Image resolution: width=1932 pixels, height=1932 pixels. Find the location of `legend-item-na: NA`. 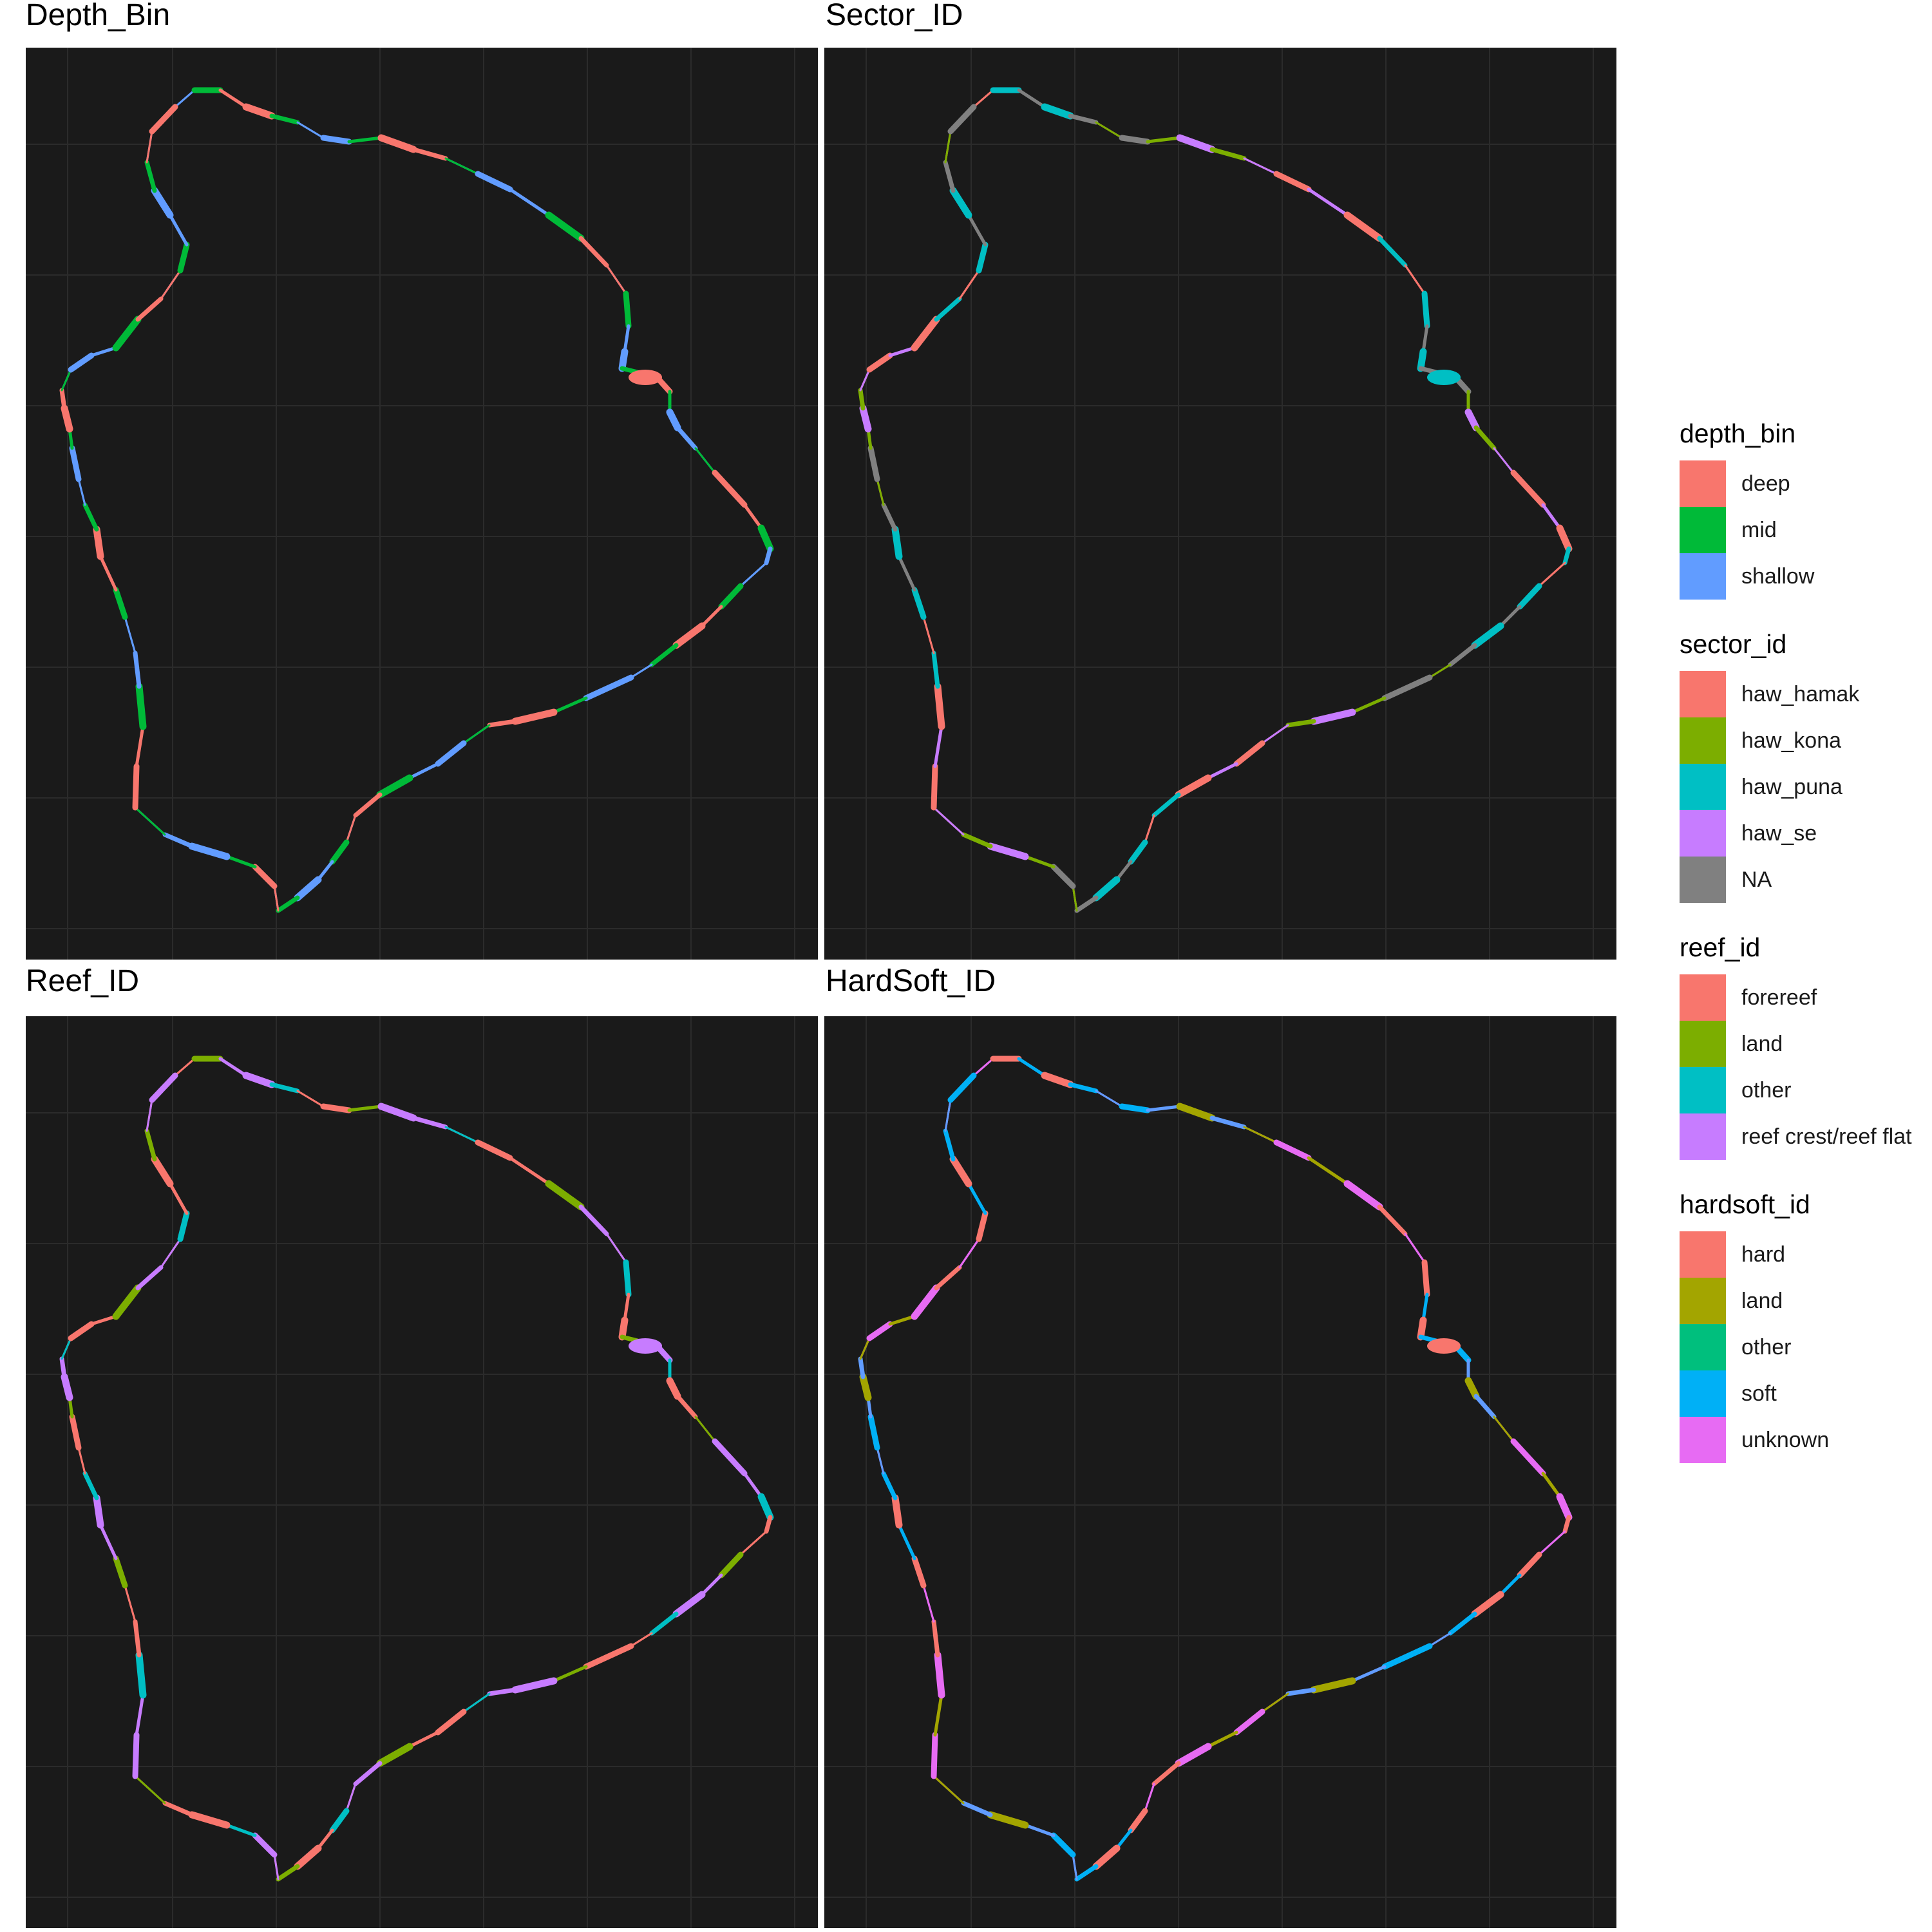

legend-item-na: NA is located at coordinates (1806, 880).